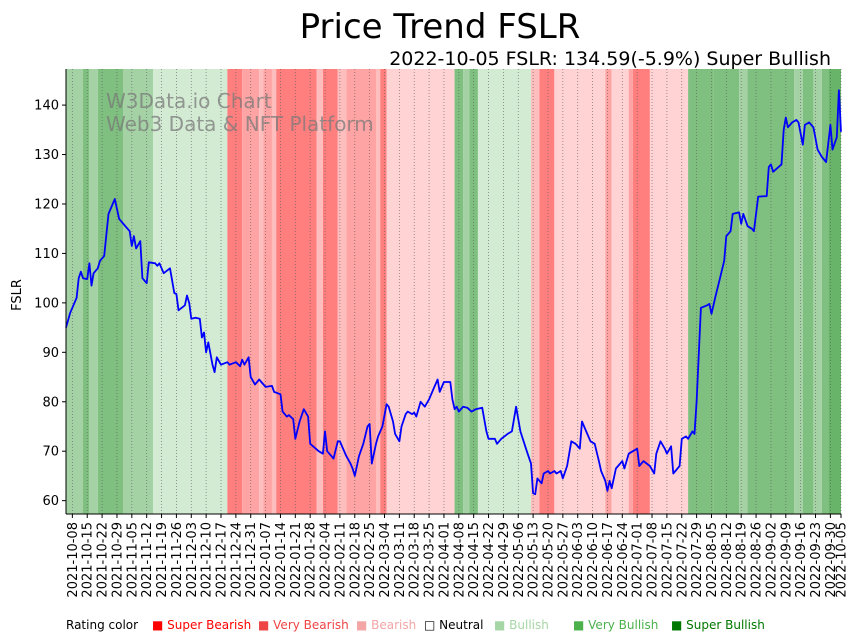 The height and width of the screenshot is (641, 860). I want to click on y-tick-label: 100, so click(46, 303).